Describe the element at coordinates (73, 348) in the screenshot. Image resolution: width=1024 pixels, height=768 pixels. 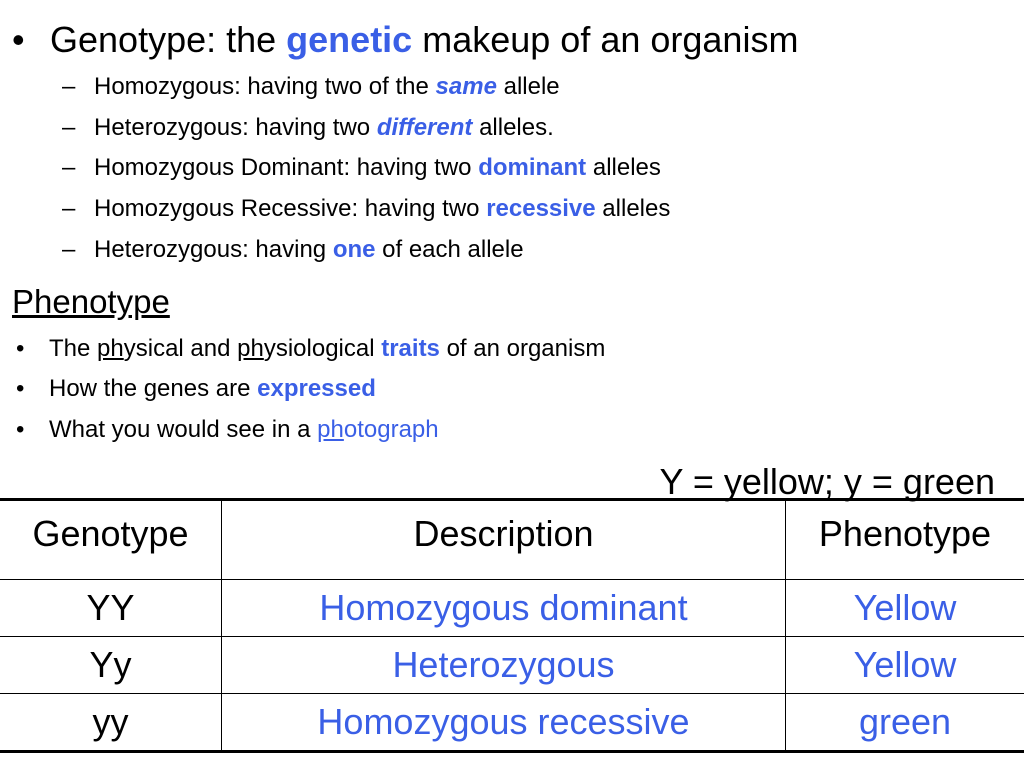
I see `text-segment: The` at that location.